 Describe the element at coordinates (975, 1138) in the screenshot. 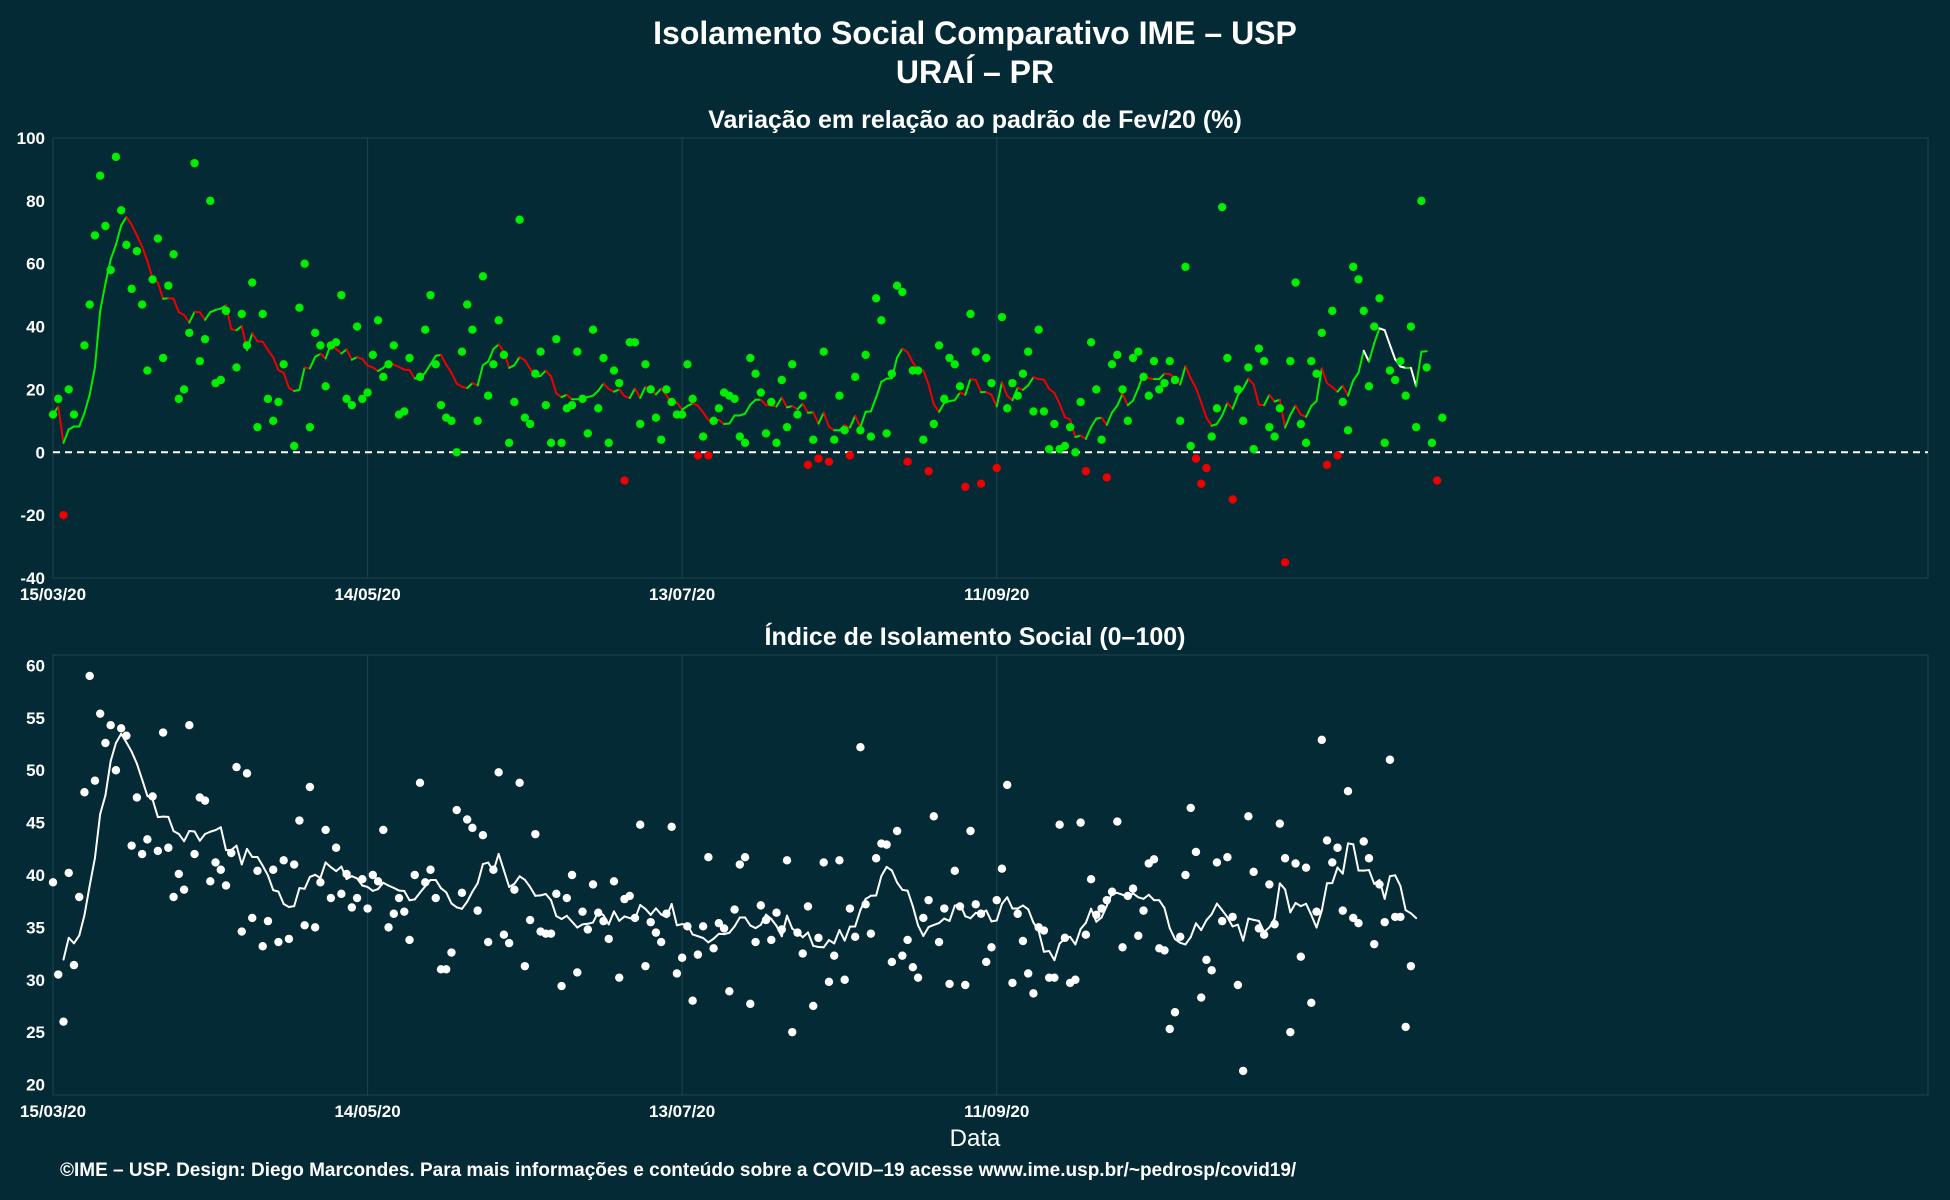

I see `x-axis-label: Data` at that location.